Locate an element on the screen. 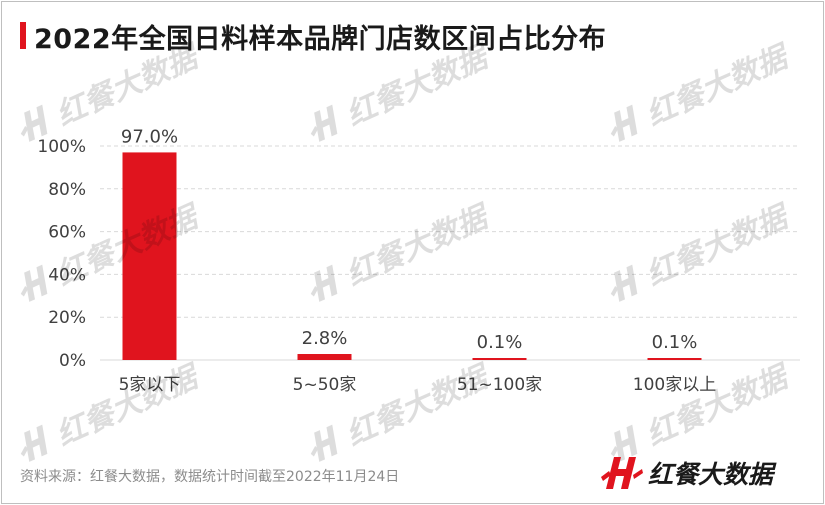 This screenshot has width=825, height=505. data-label: 2.8% is located at coordinates (325, 338).